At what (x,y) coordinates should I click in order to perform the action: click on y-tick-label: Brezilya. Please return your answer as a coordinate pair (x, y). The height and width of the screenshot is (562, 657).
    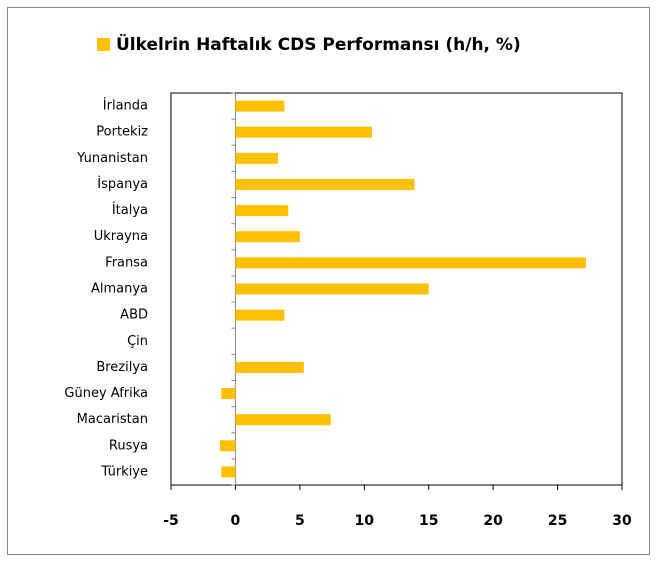
    Looking at the image, I should click on (122, 367).